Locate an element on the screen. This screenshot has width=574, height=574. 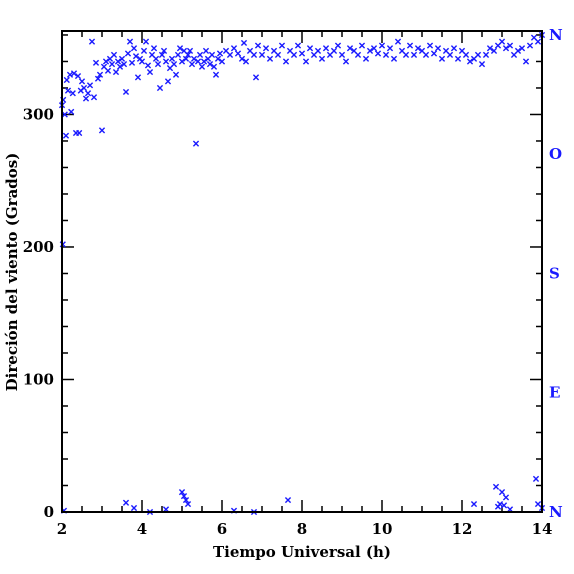
x-tick-labels: 2 4 6 8 10 12 14 is located at coordinates (305, 529).